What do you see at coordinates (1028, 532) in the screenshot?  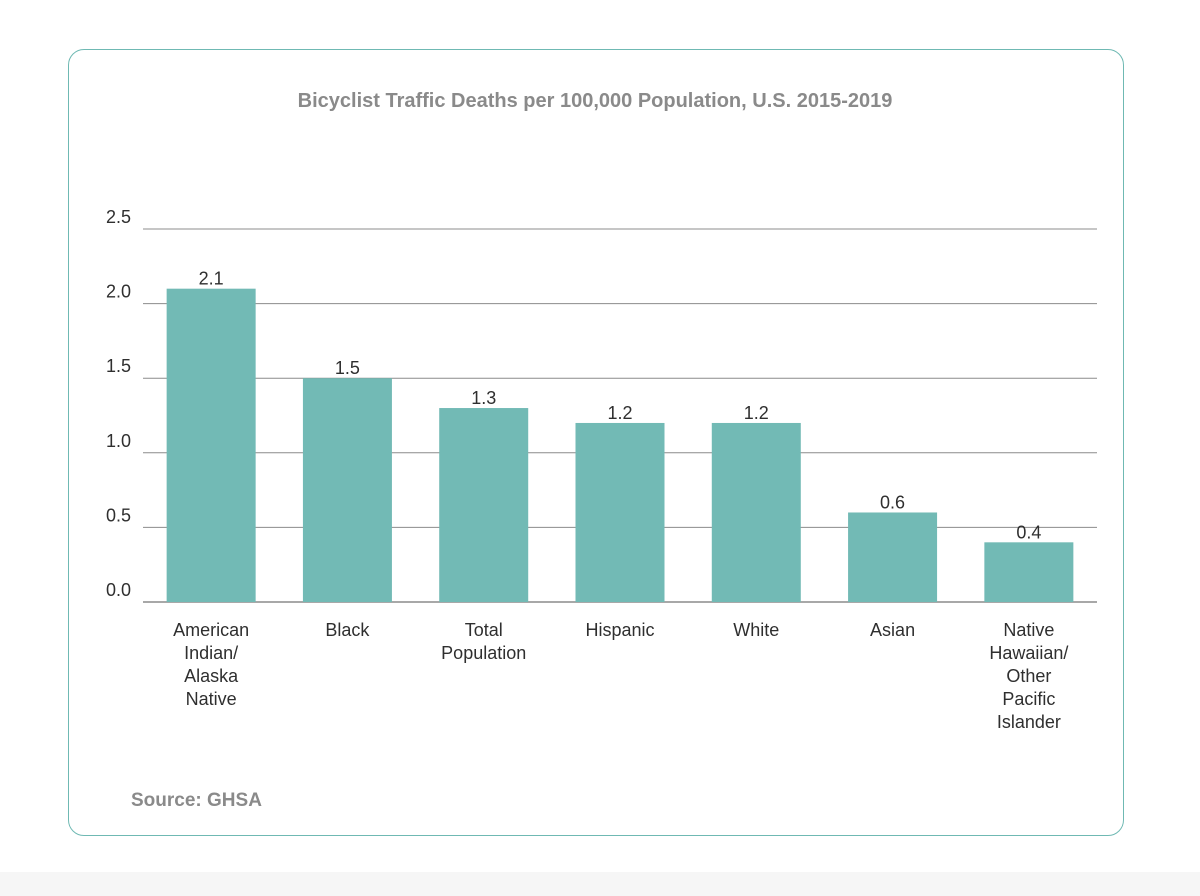 I see `data-label: 0.4` at bounding box center [1028, 532].